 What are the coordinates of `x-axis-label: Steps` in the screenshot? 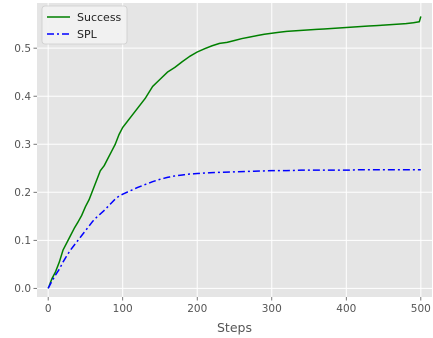 It's located at (234, 327).